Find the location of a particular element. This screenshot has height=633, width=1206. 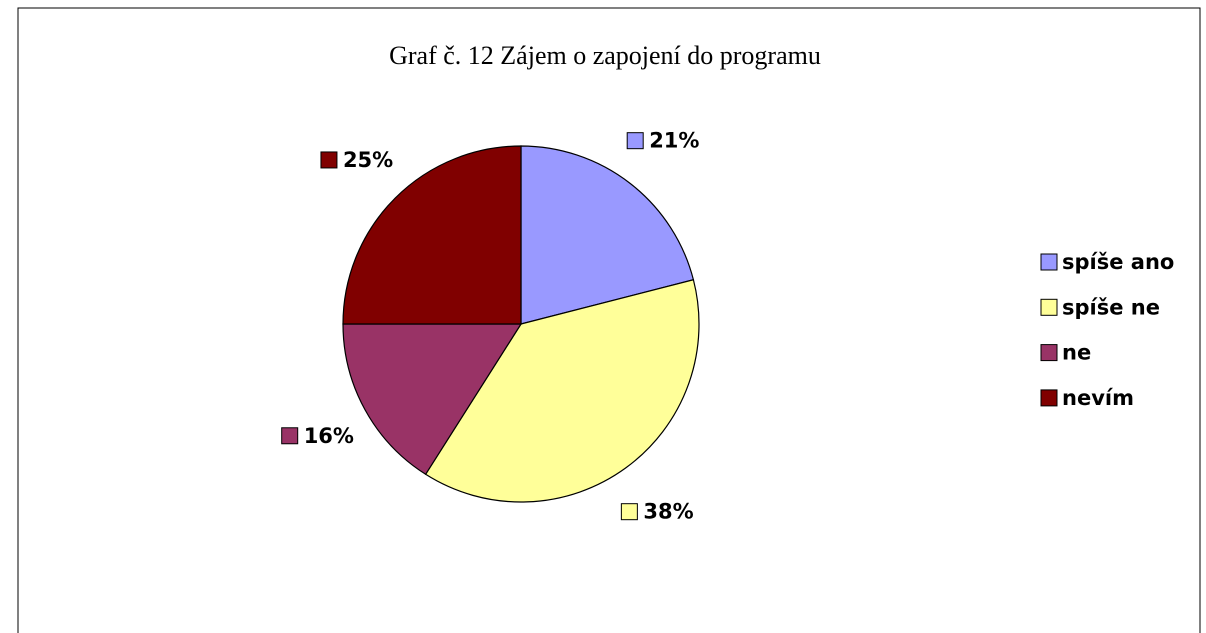

data-label: 16% is located at coordinates (329, 436).